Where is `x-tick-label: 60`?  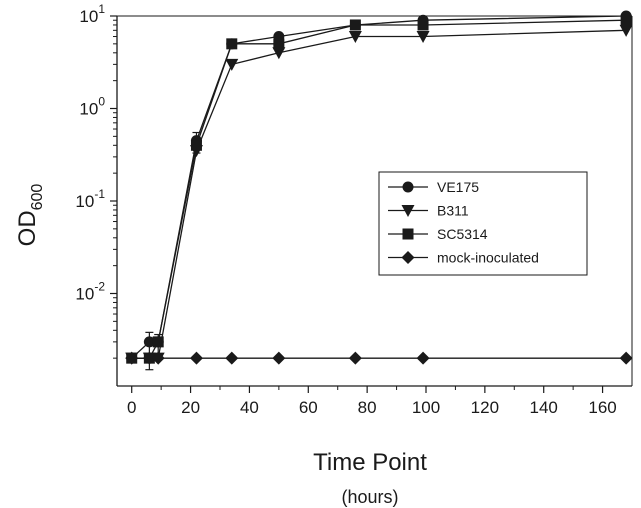 x-tick-label: 60 is located at coordinates (308, 407).